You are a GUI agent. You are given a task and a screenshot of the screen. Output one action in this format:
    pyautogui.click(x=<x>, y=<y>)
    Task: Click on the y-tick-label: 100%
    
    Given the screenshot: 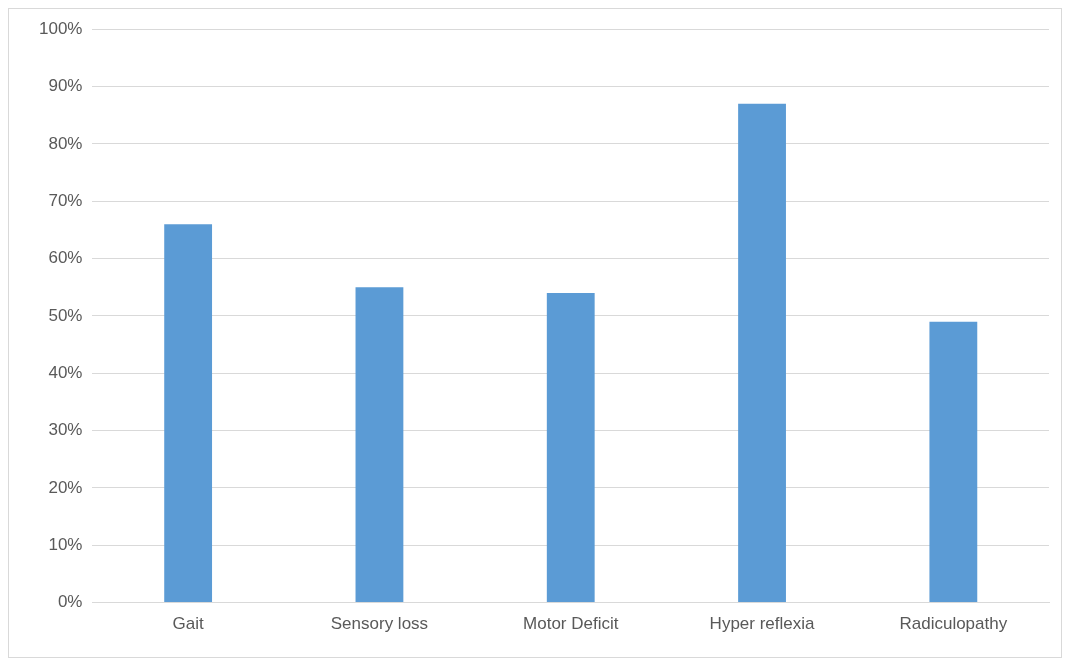 What is the action you would take?
    pyautogui.click(x=61, y=28)
    